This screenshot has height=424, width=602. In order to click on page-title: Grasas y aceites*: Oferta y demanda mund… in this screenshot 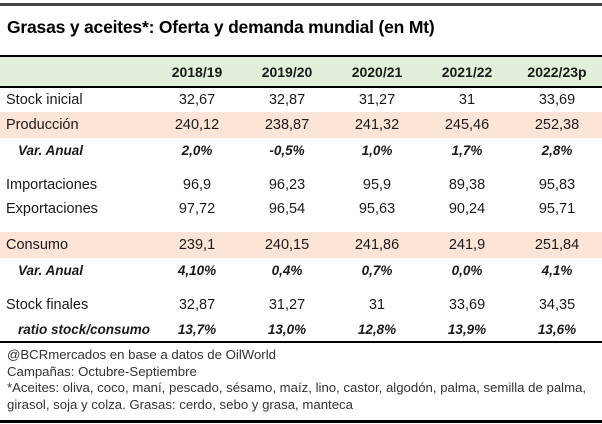, I will do `click(221, 27)`.